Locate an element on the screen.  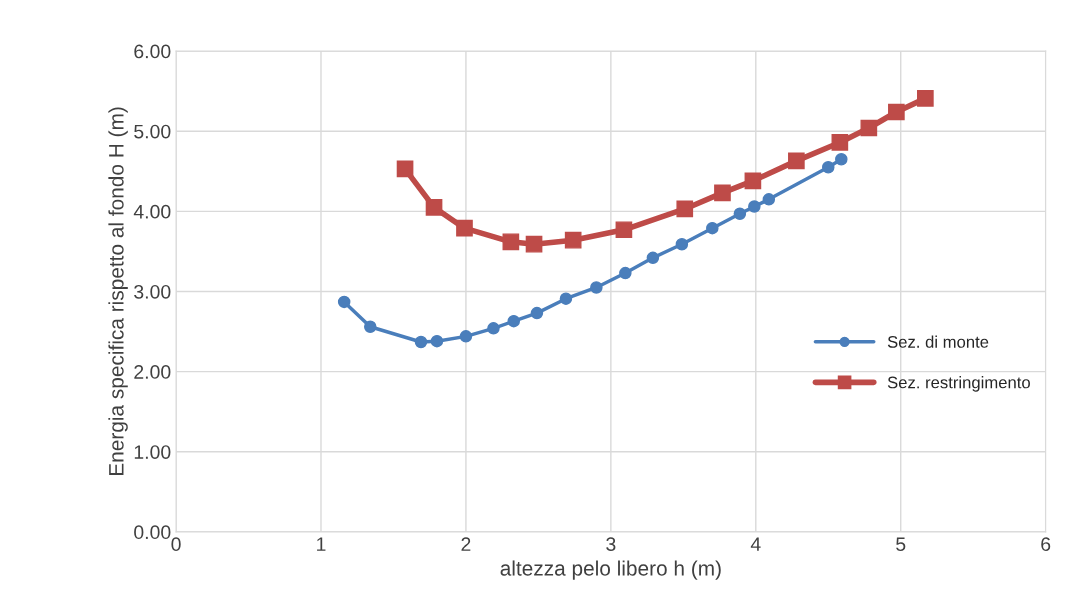
x-tick-label: 0 is located at coordinates (176, 544).